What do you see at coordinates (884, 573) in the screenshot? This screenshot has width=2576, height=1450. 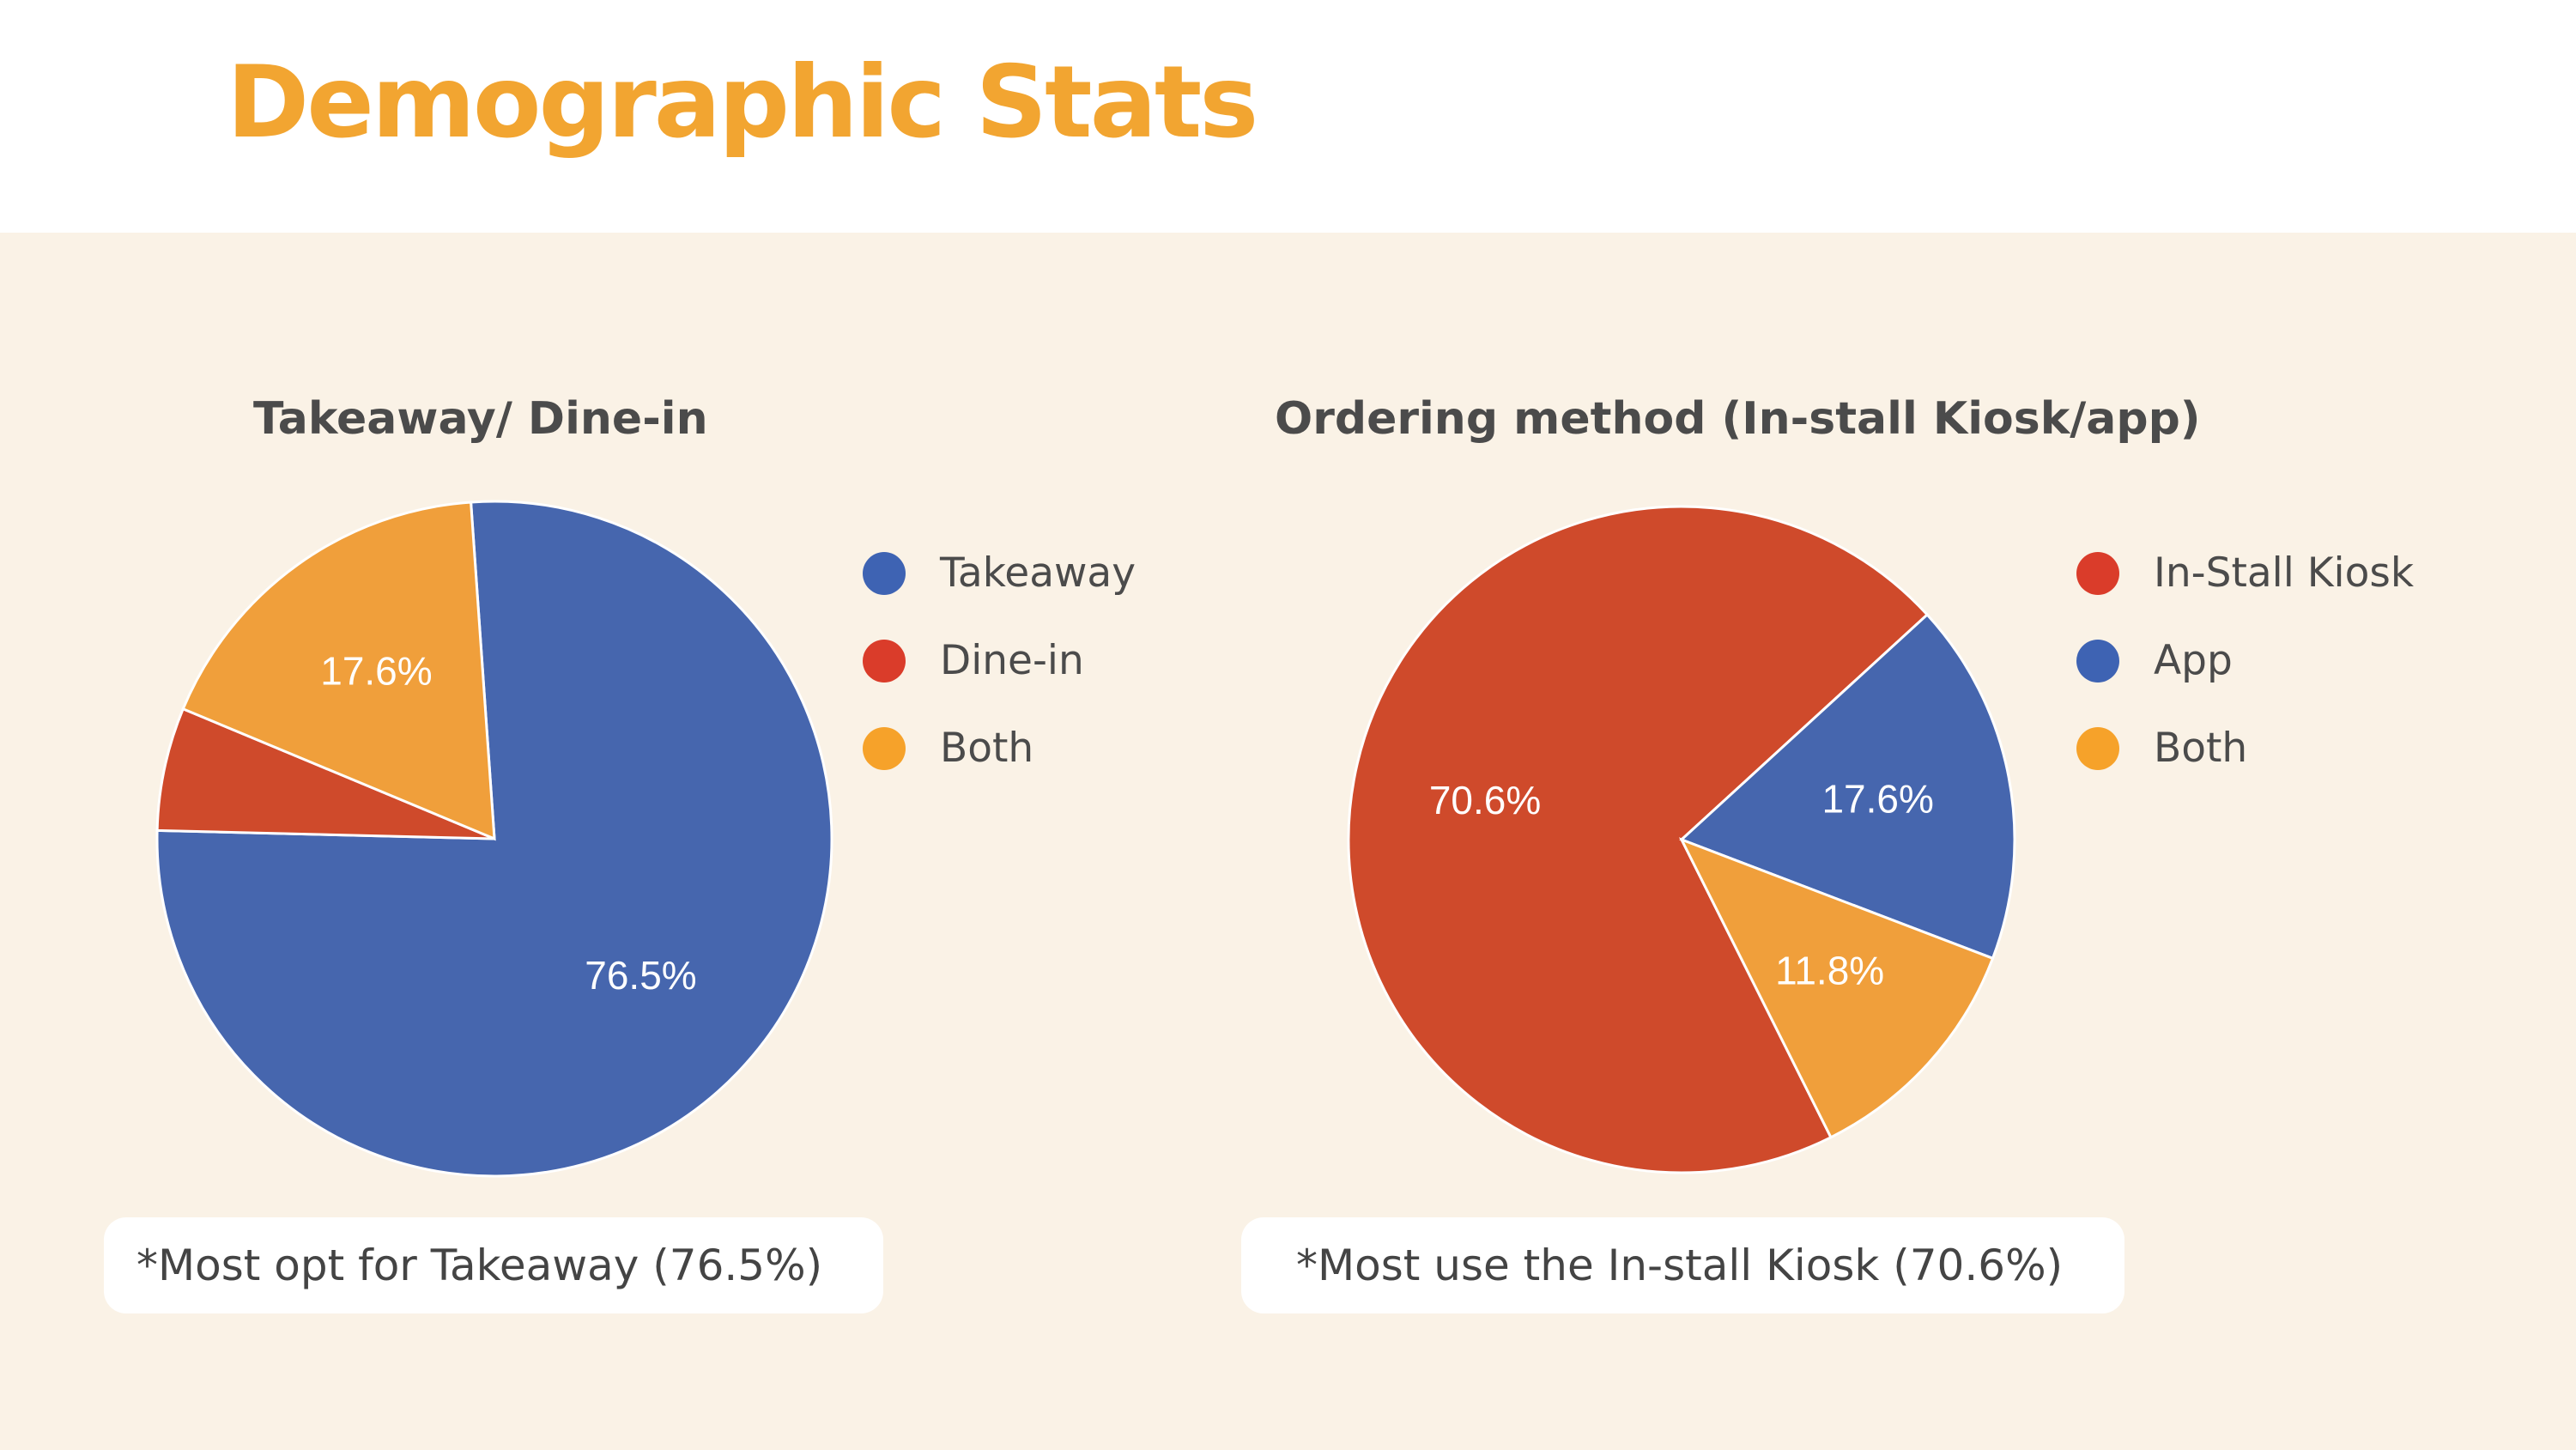 I see `legend-swatch-takeaway` at bounding box center [884, 573].